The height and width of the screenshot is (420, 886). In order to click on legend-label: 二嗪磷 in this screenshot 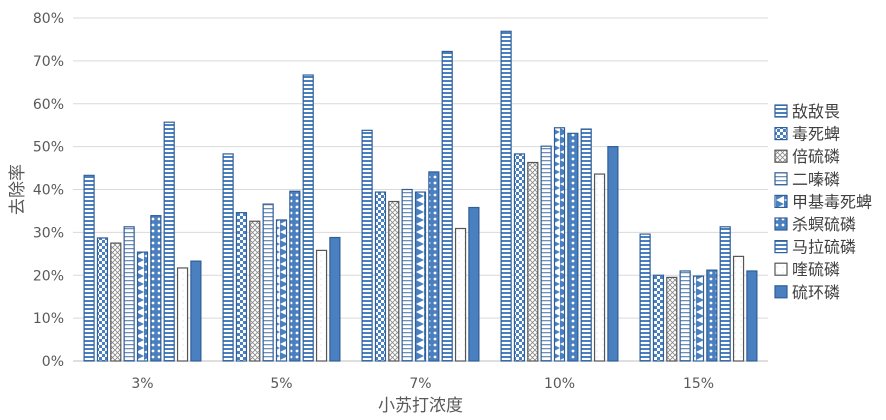, I will do `click(816, 179)`.